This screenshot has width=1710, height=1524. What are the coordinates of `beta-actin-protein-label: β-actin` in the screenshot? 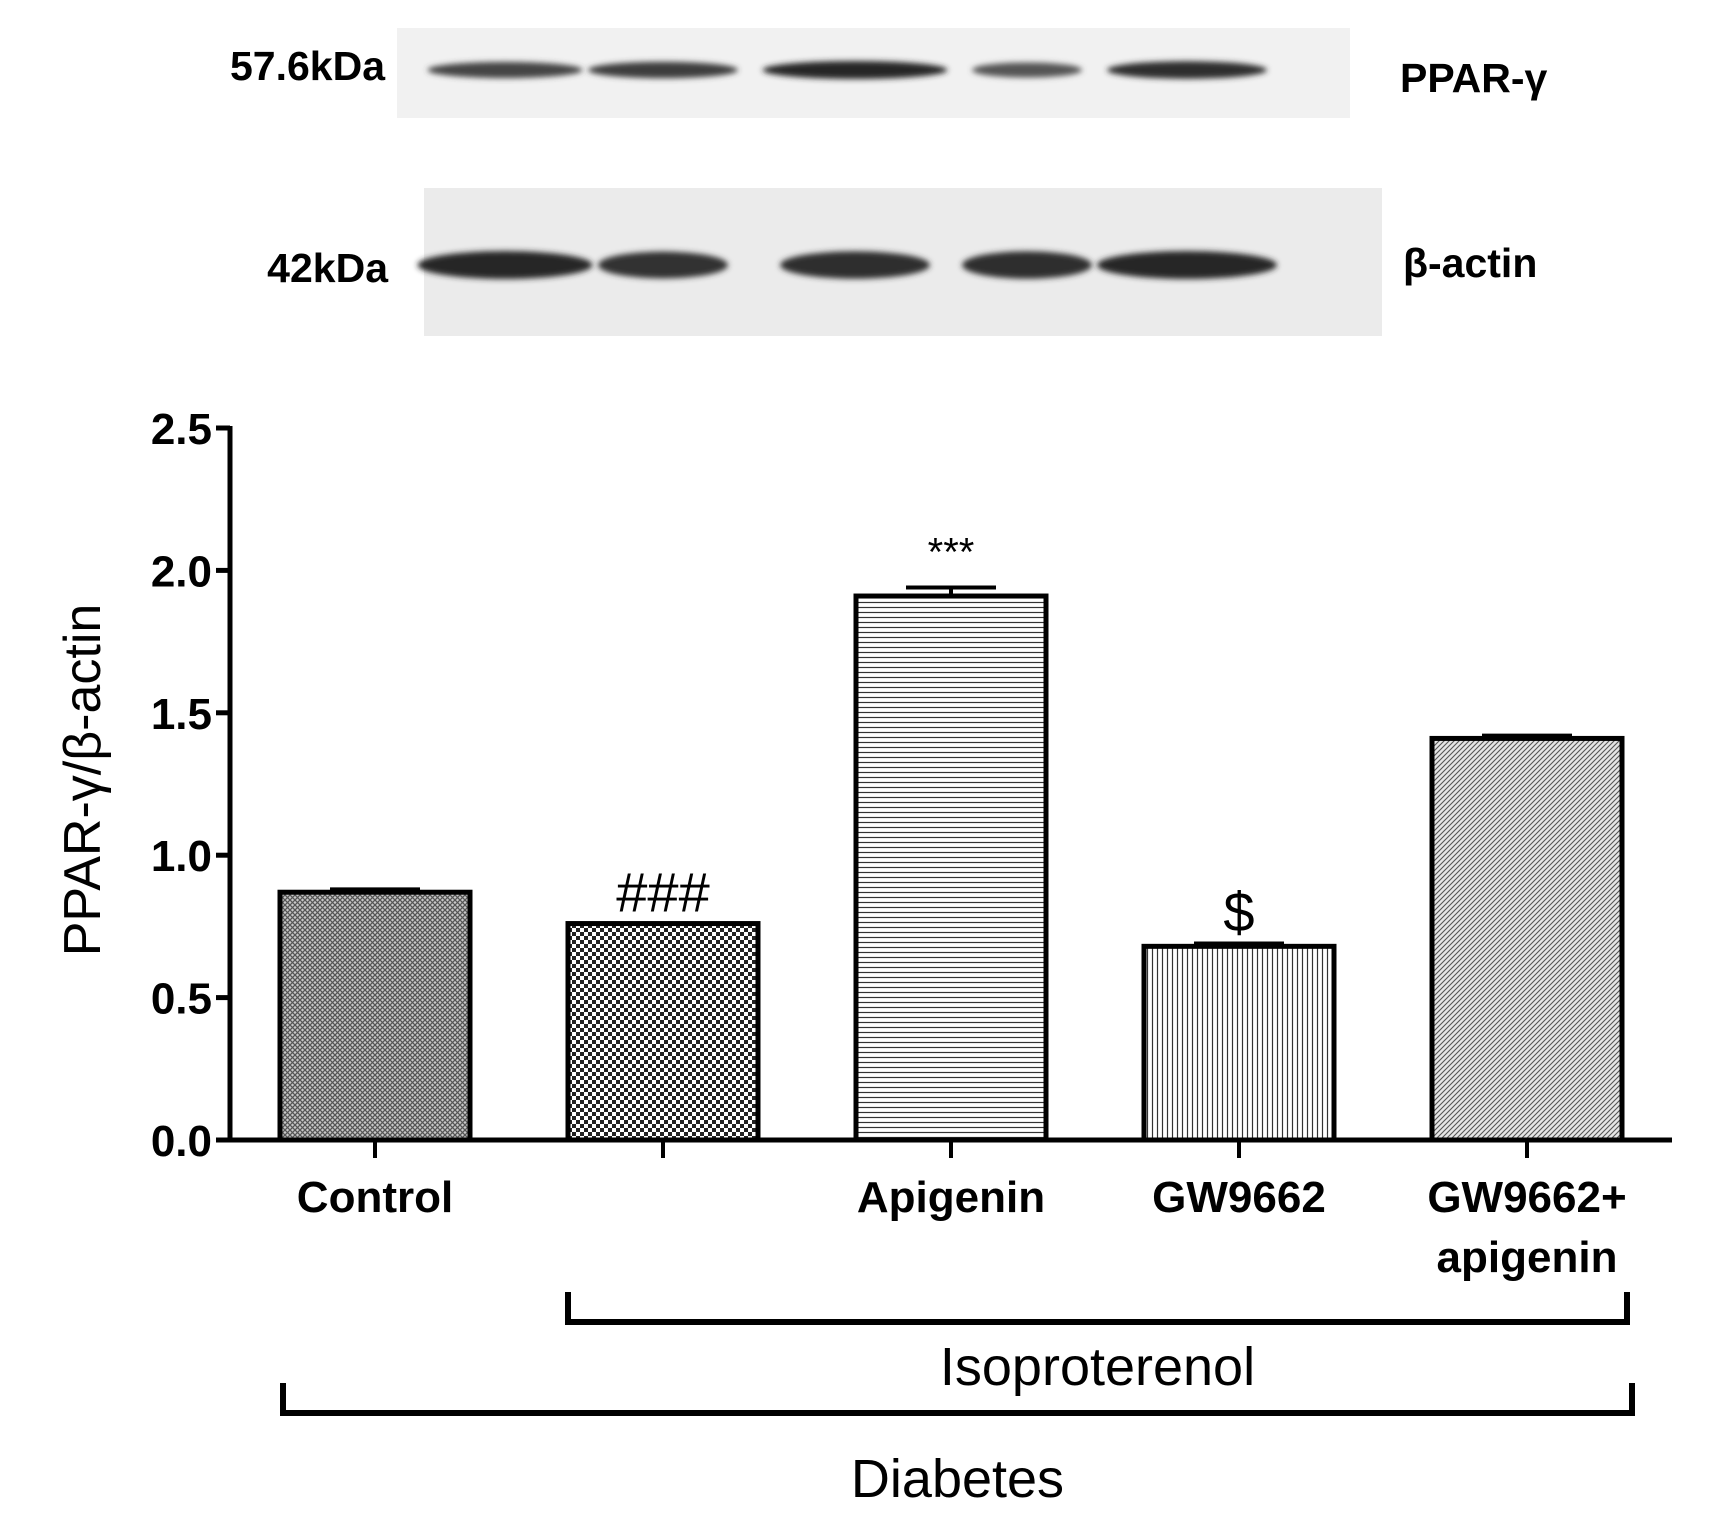 It's located at (1470, 263).